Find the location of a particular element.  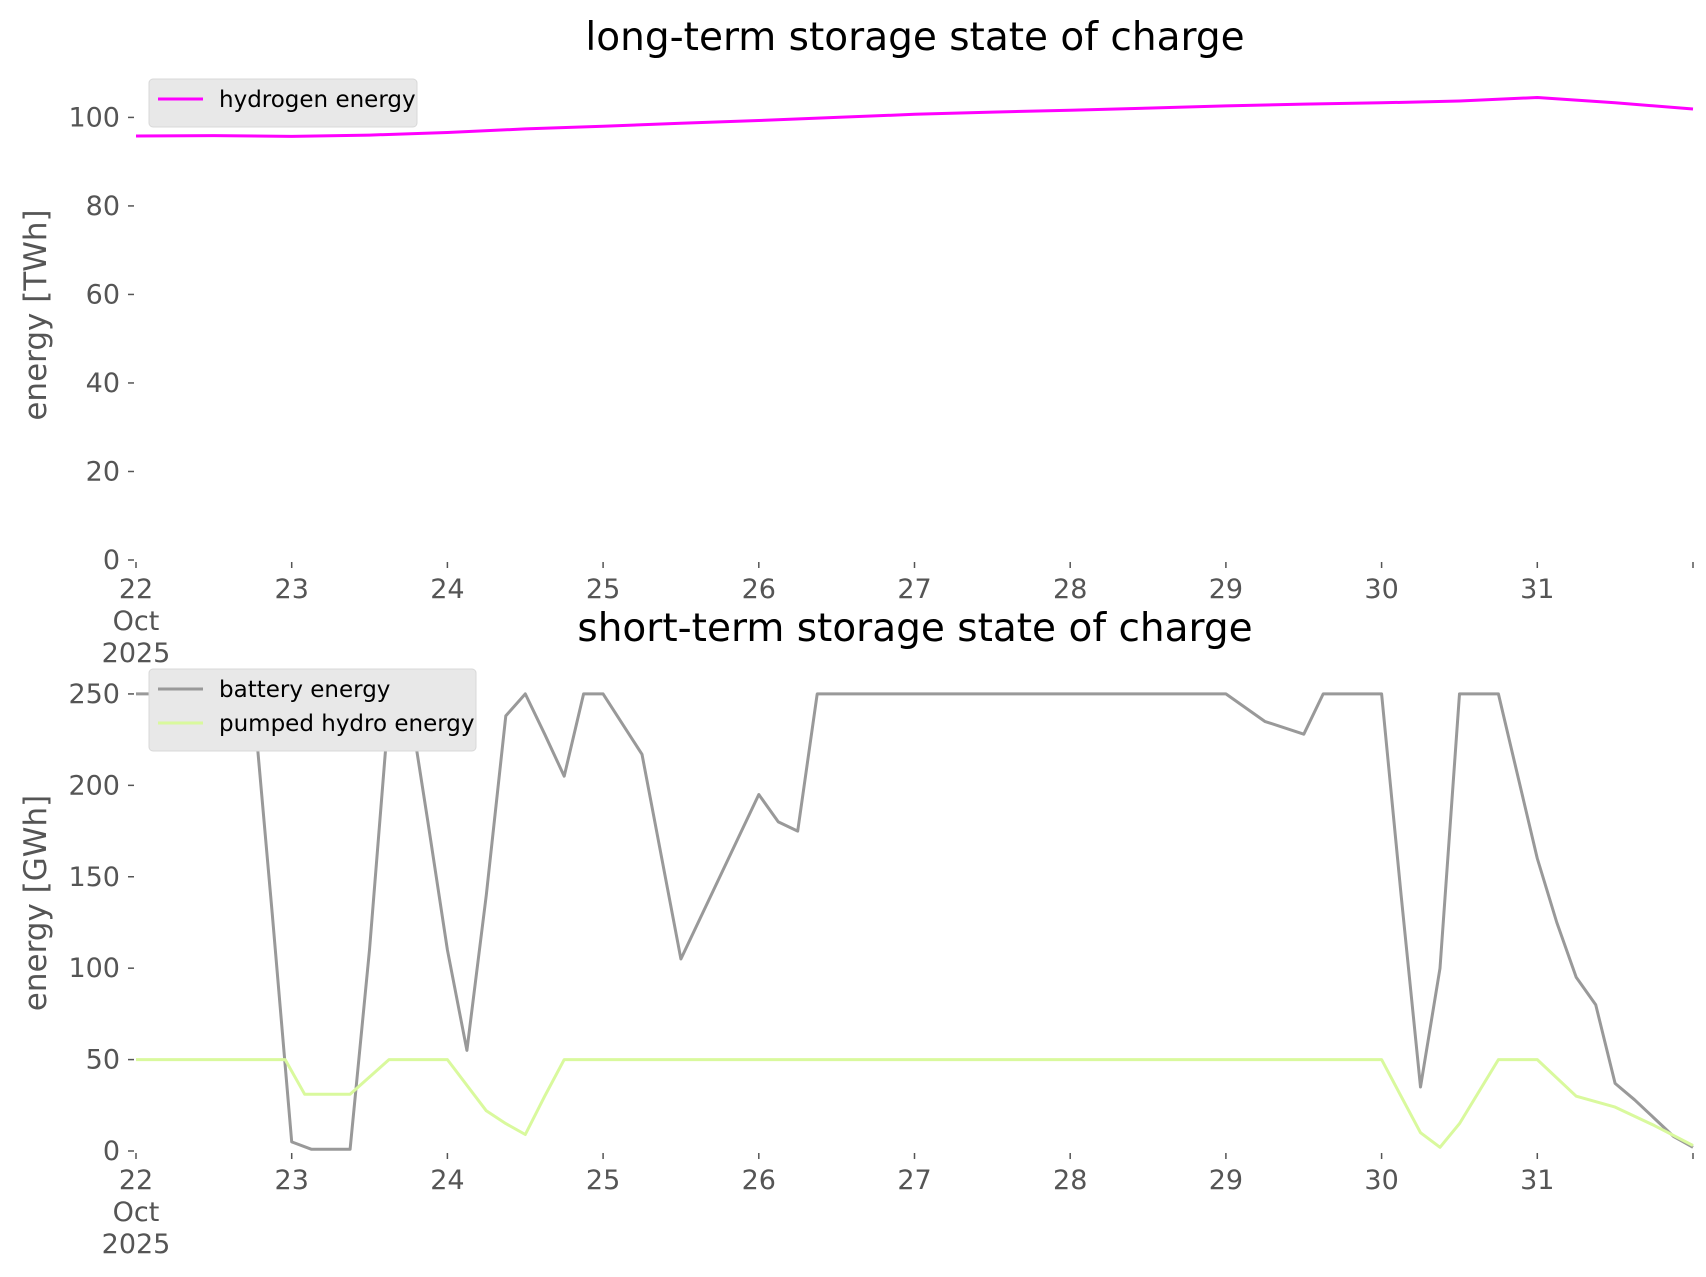

series-lines is located at coordinates (914, 117).